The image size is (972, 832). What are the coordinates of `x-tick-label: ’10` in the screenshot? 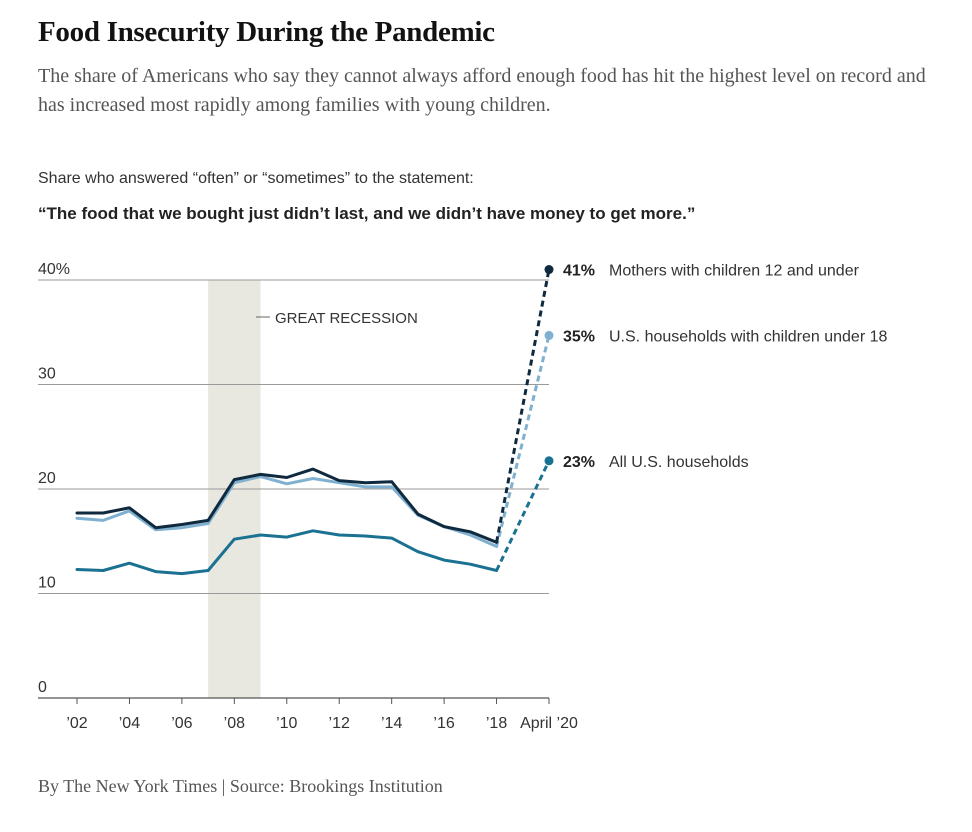 It's located at (286, 723).